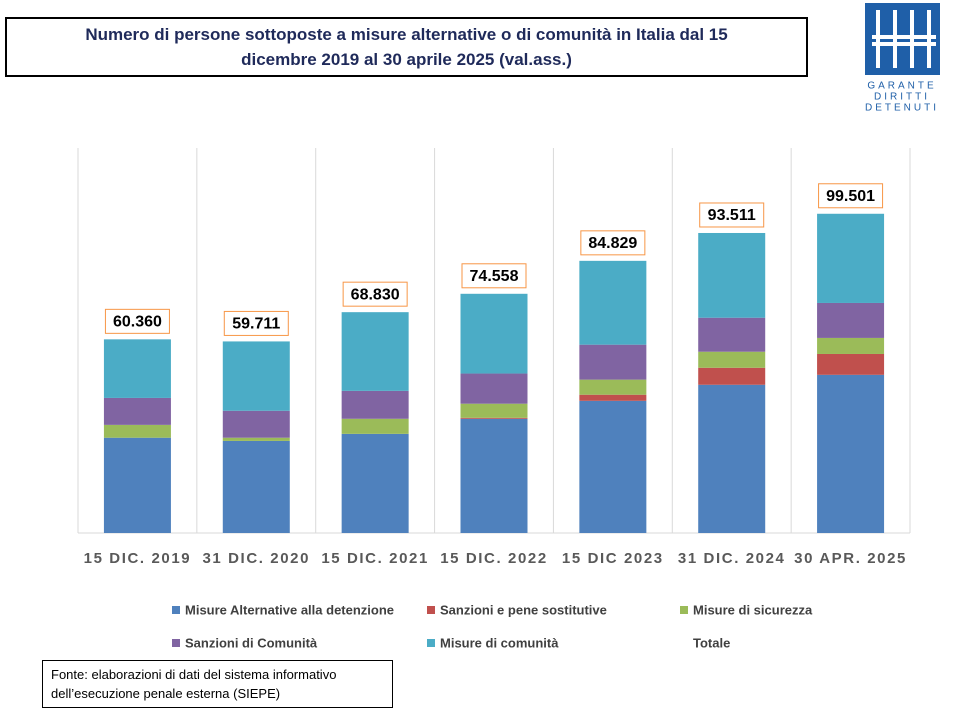  Describe the element at coordinates (850, 558) in the screenshot. I see `x-tick-label: 30 APR. 2025` at that location.